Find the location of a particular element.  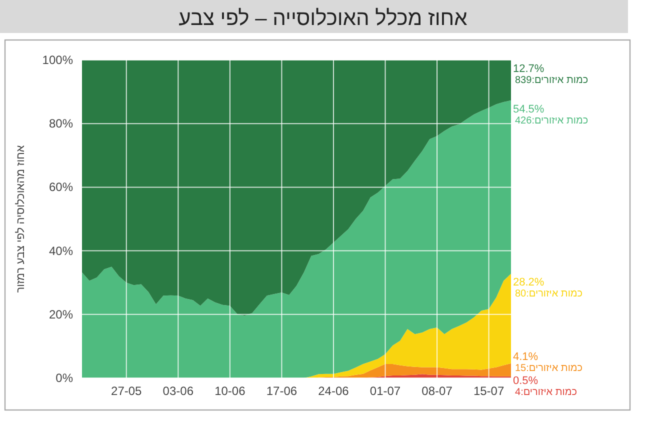

y-tick-label: 80% is located at coordinates (61, 123).